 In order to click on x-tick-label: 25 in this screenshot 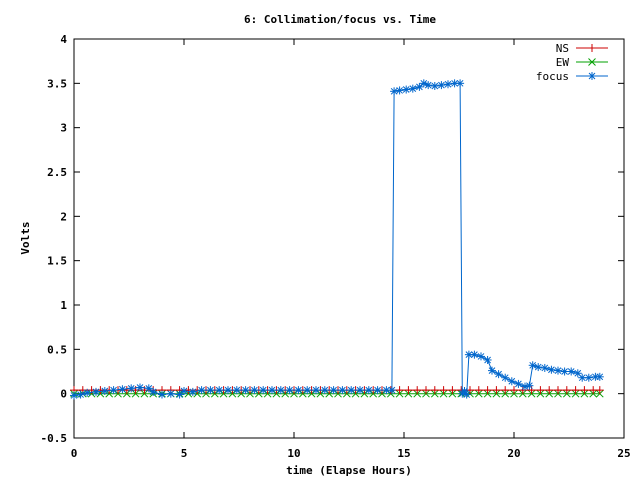, I will do `click(623, 453)`.